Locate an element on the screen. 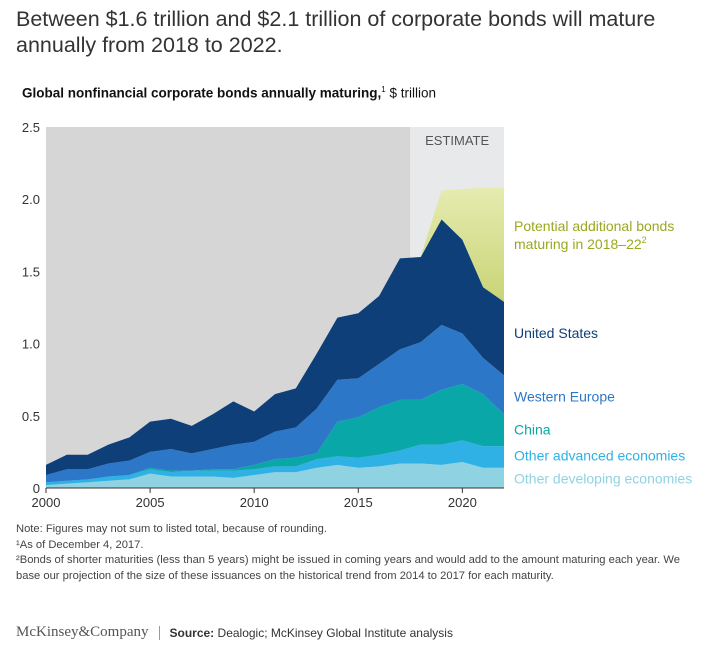 This screenshot has width=722, height=653. area-china is located at coordinates (275, 433).